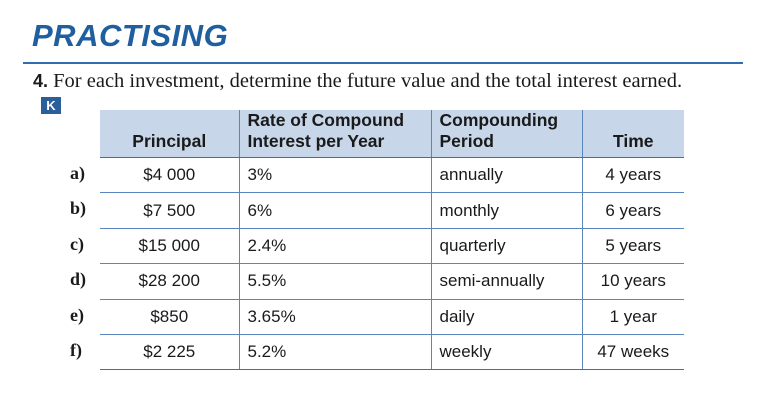 Image resolution: width=768 pixels, height=412 pixels. What do you see at coordinates (383, 63) in the screenshot?
I see `title-divider` at bounding box center [383, 63].